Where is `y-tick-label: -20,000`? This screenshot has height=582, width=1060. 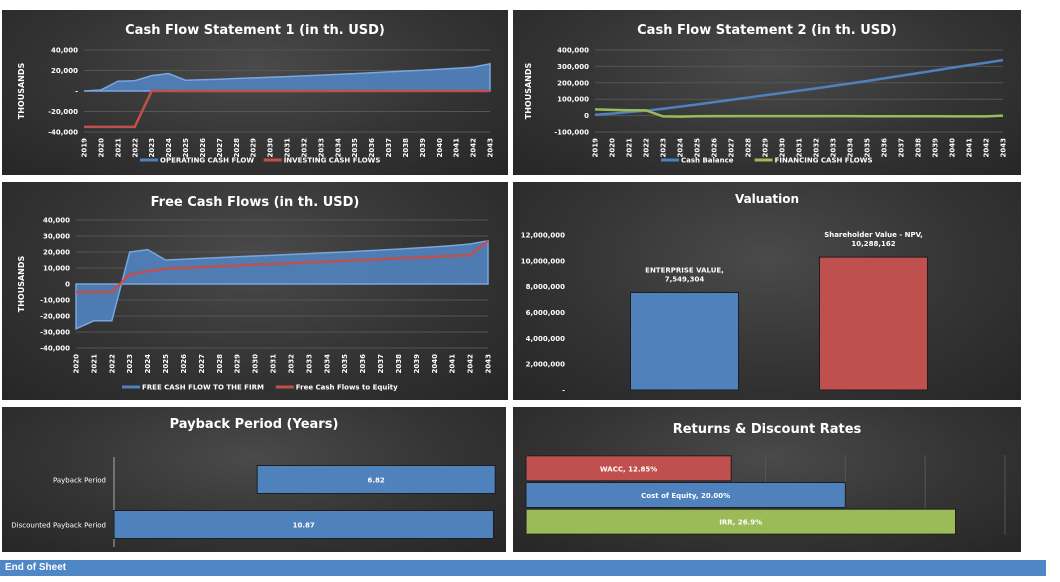
y-tick-label: -20,000 is located at coordinates (63, 112).